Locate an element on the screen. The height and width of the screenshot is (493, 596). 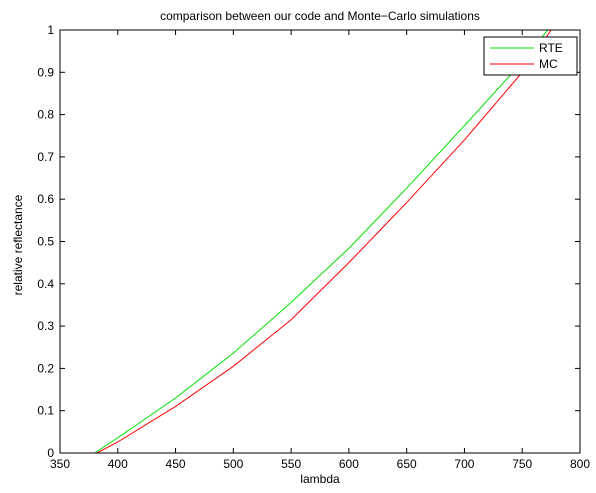
legend-label-rte: RTE is located at coordinates (551, 48).